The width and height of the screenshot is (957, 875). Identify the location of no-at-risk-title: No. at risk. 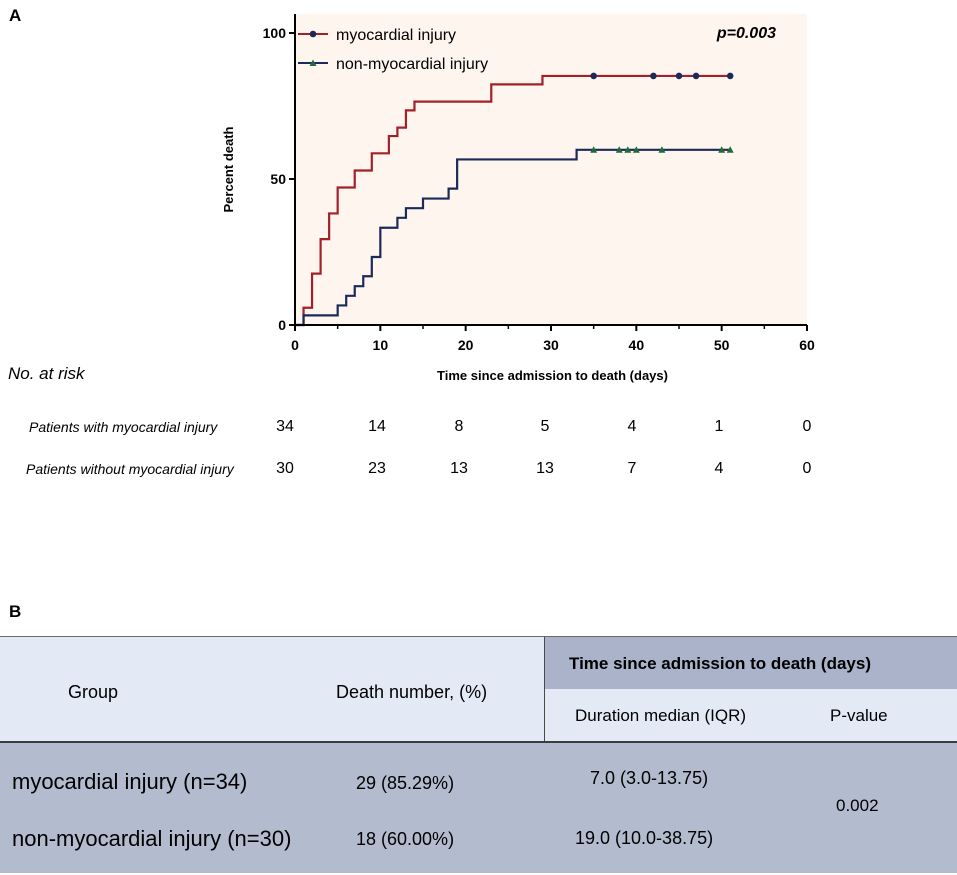
(46, 373).